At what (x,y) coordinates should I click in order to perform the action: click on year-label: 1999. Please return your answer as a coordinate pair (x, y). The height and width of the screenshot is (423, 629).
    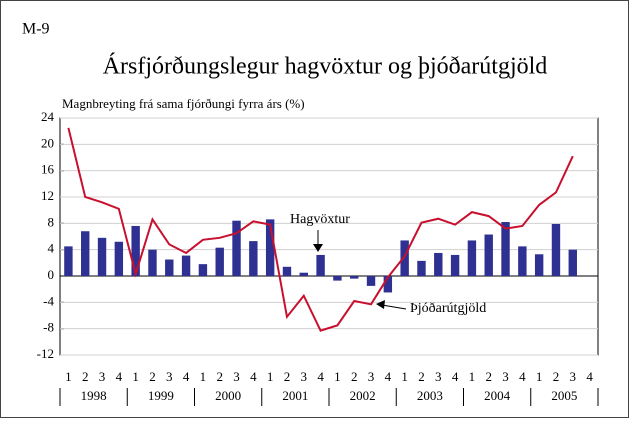
    Looking at the image, I should click on (161, 395).